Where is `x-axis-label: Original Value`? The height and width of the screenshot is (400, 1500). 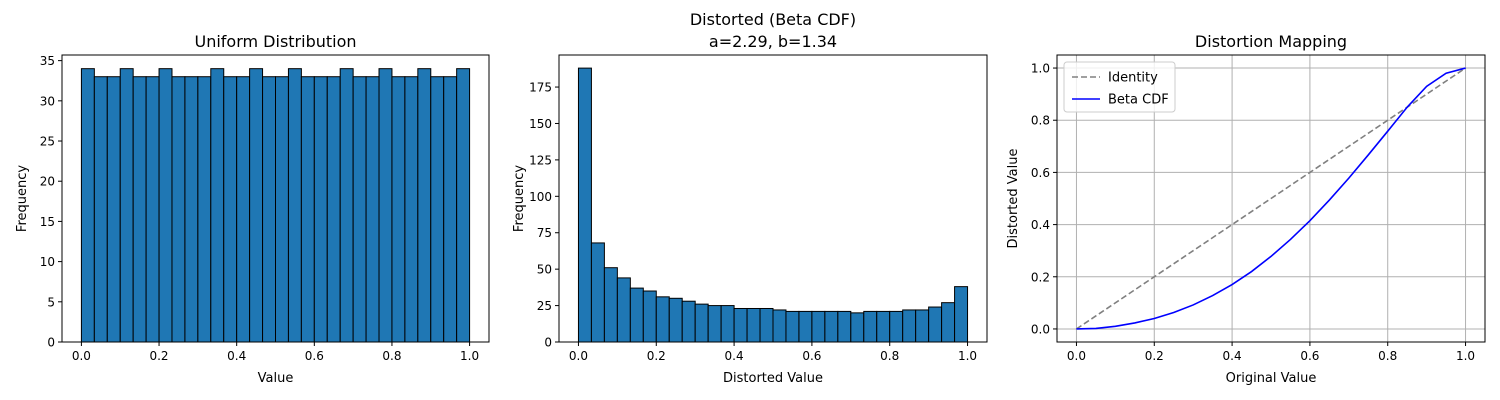
x-axis-label: Original Value is located at coordinates (1271, 378).